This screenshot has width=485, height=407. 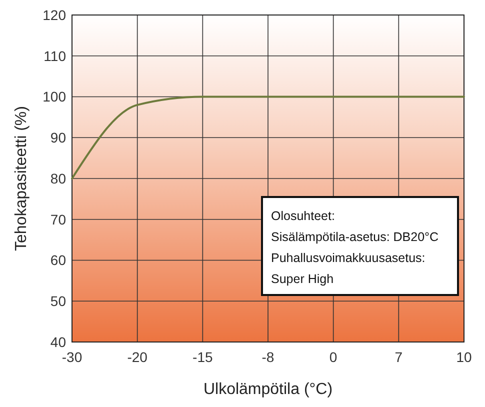 What do you see at coordinates (58, 260) in the screenshot?
I see `y-tick-label: 60` at bounding box center [58, 260].